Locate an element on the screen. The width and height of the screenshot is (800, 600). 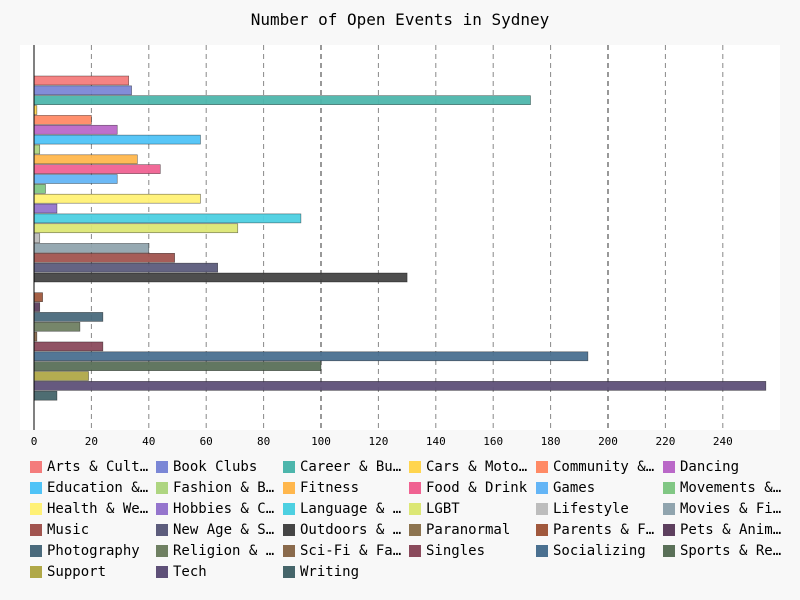
bar-food-drink is located at coordinates (97, 169).